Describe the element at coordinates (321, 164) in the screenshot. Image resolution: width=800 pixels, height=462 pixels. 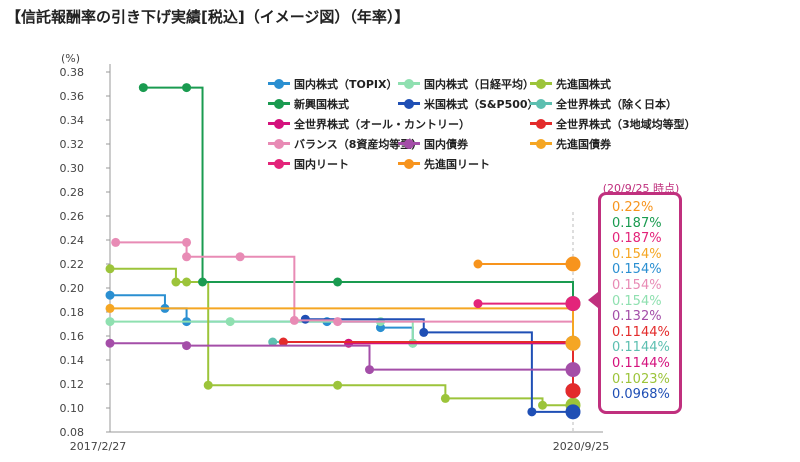
I see `legend-label: 国内リート` at that location.